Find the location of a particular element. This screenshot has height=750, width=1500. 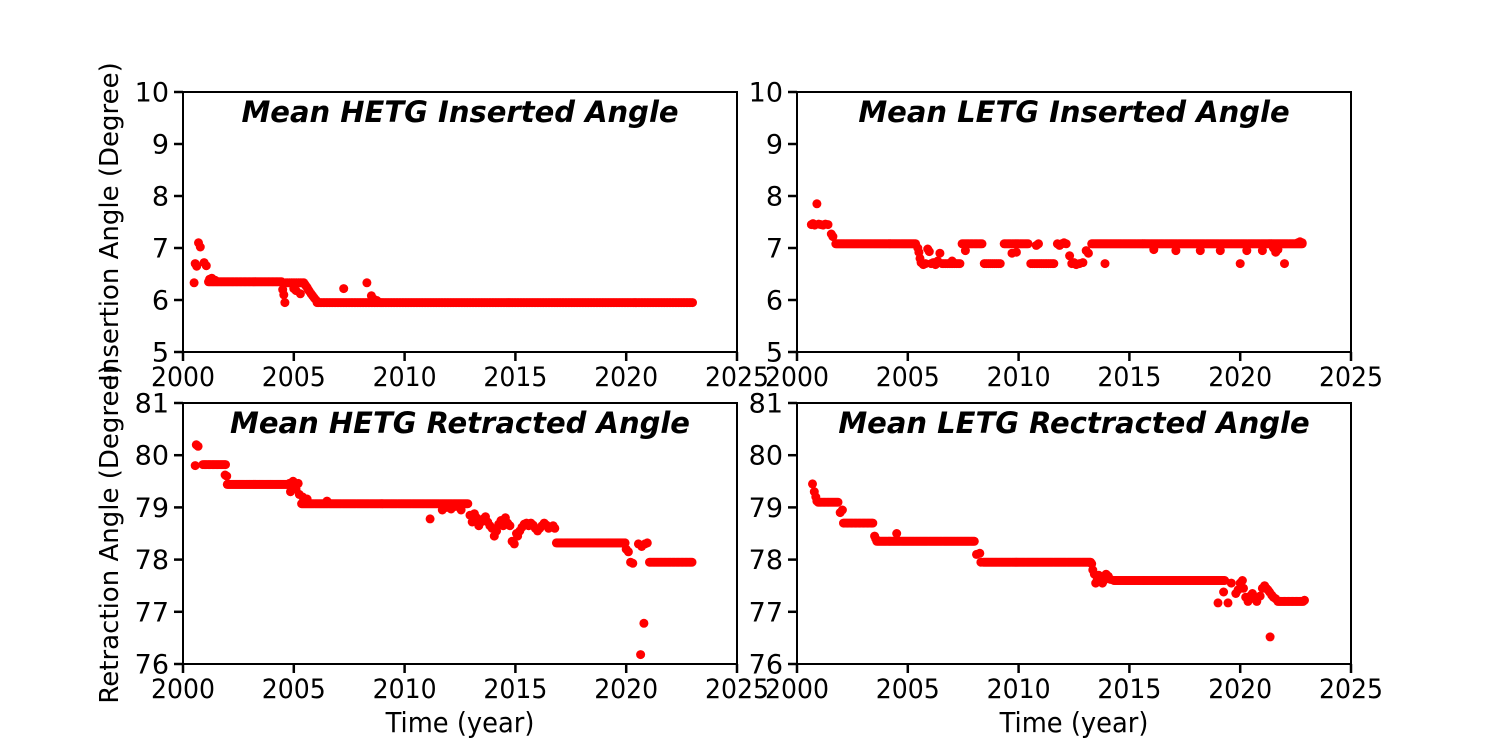

chart-title-hetg-inserted: Mean HETG Inserted Angle is located at coordinates (460, 112).